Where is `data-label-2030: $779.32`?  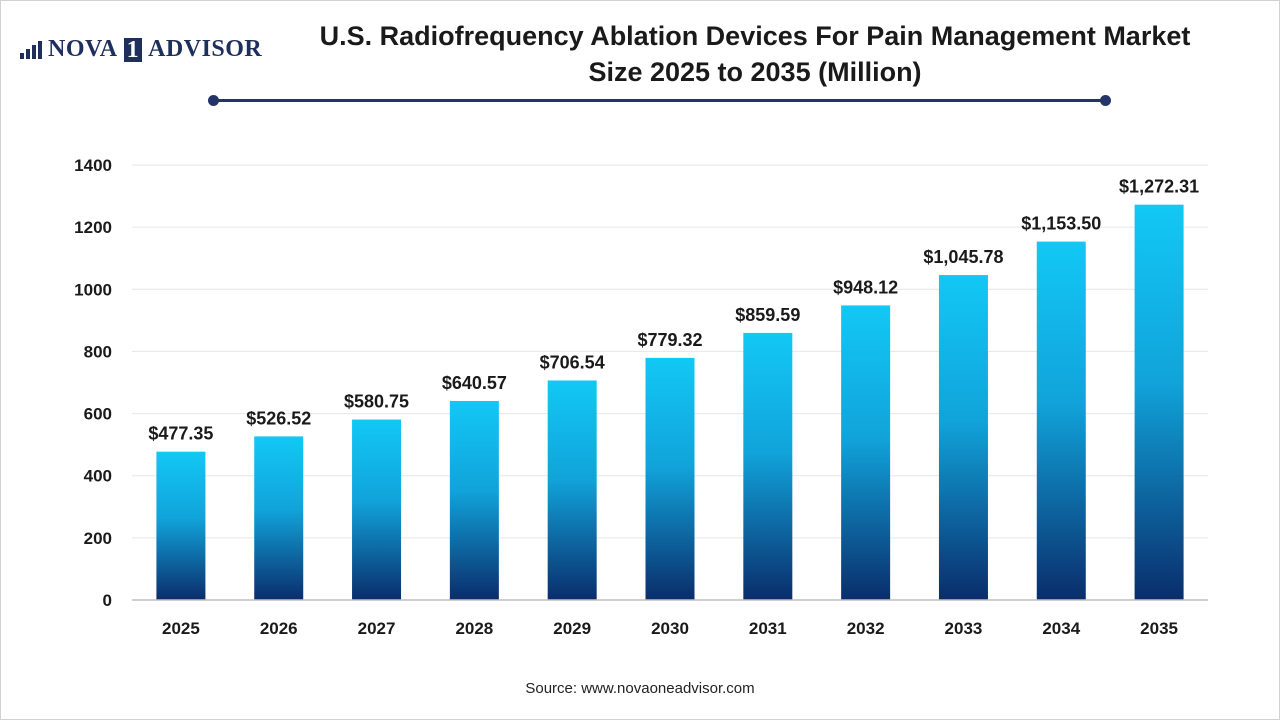
data-label-2030: $779.32 is located at coordinates (669, 340).